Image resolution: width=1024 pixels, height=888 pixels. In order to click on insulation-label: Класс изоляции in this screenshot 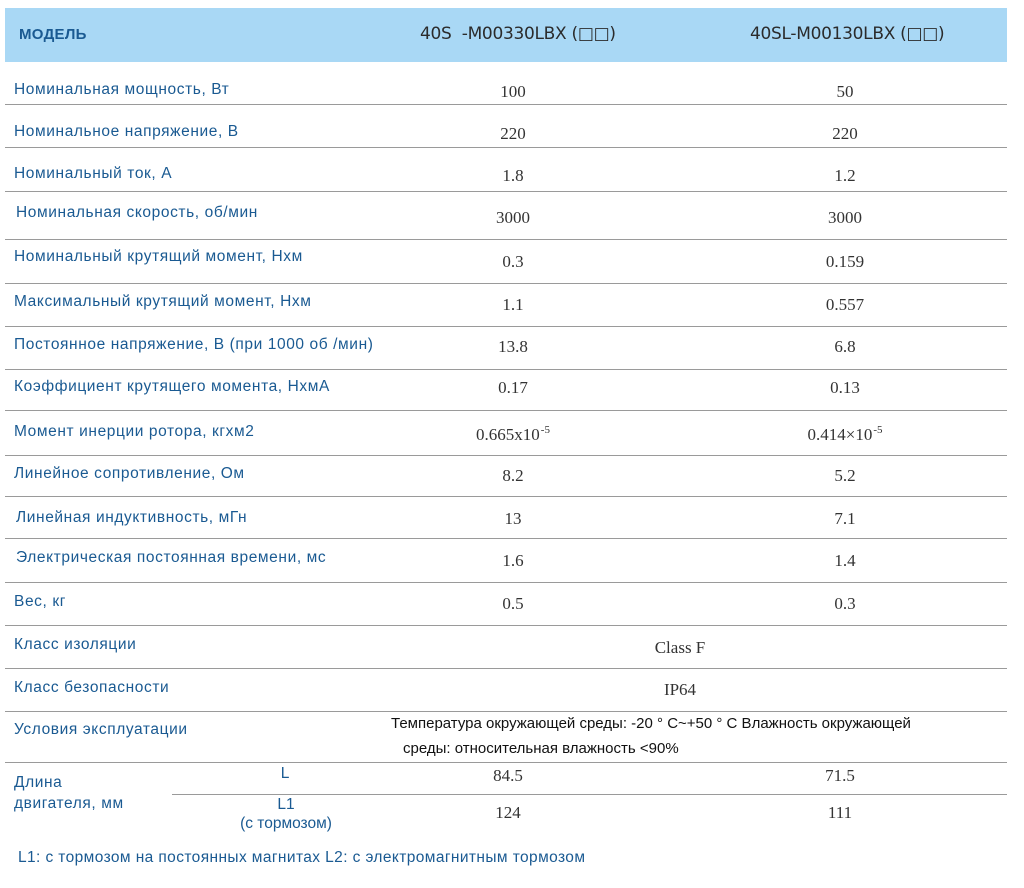, I will do `click(75, 644)`.